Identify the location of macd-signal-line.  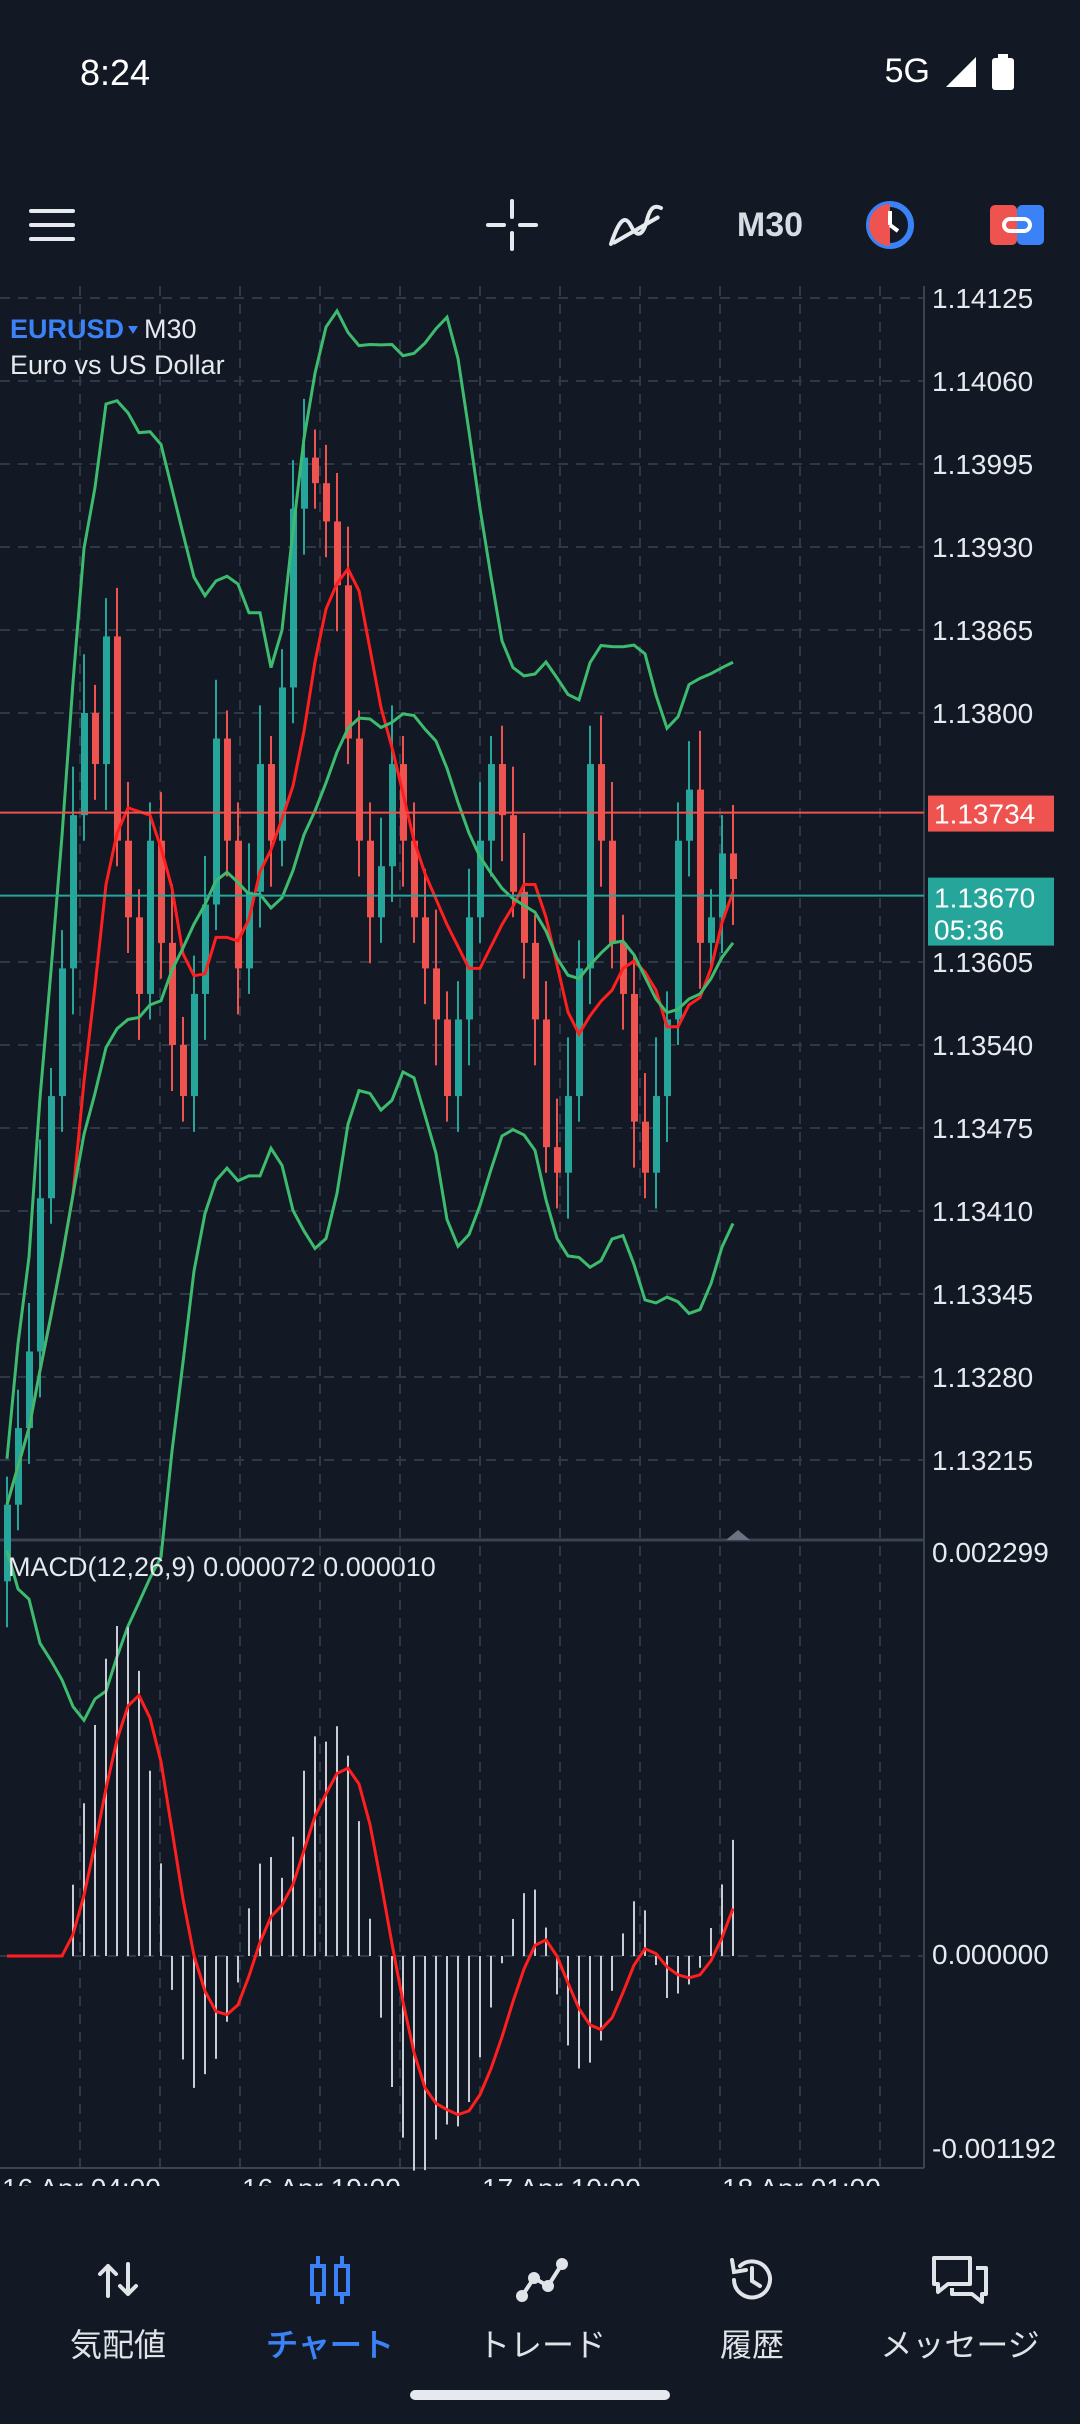
(371, 1904).